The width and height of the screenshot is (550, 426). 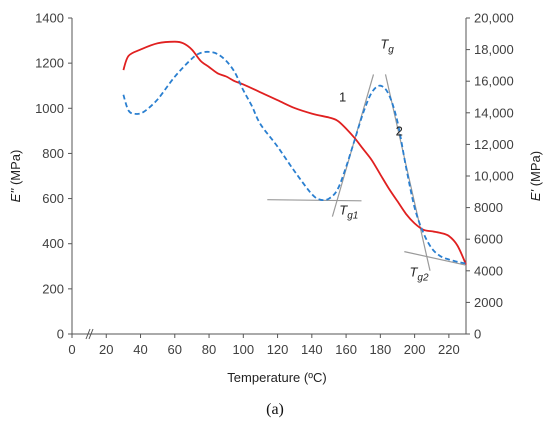 What do you see at coordinates (175, 349) in the screenshot?
I see `x-tick-label: 60` at bounding box center [175, 349].